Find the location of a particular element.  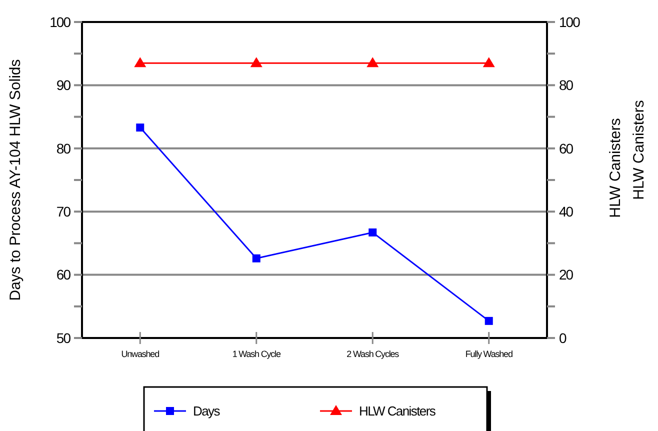

y2-axis-title: HLW Canisters is located at coordinates (615, 168).